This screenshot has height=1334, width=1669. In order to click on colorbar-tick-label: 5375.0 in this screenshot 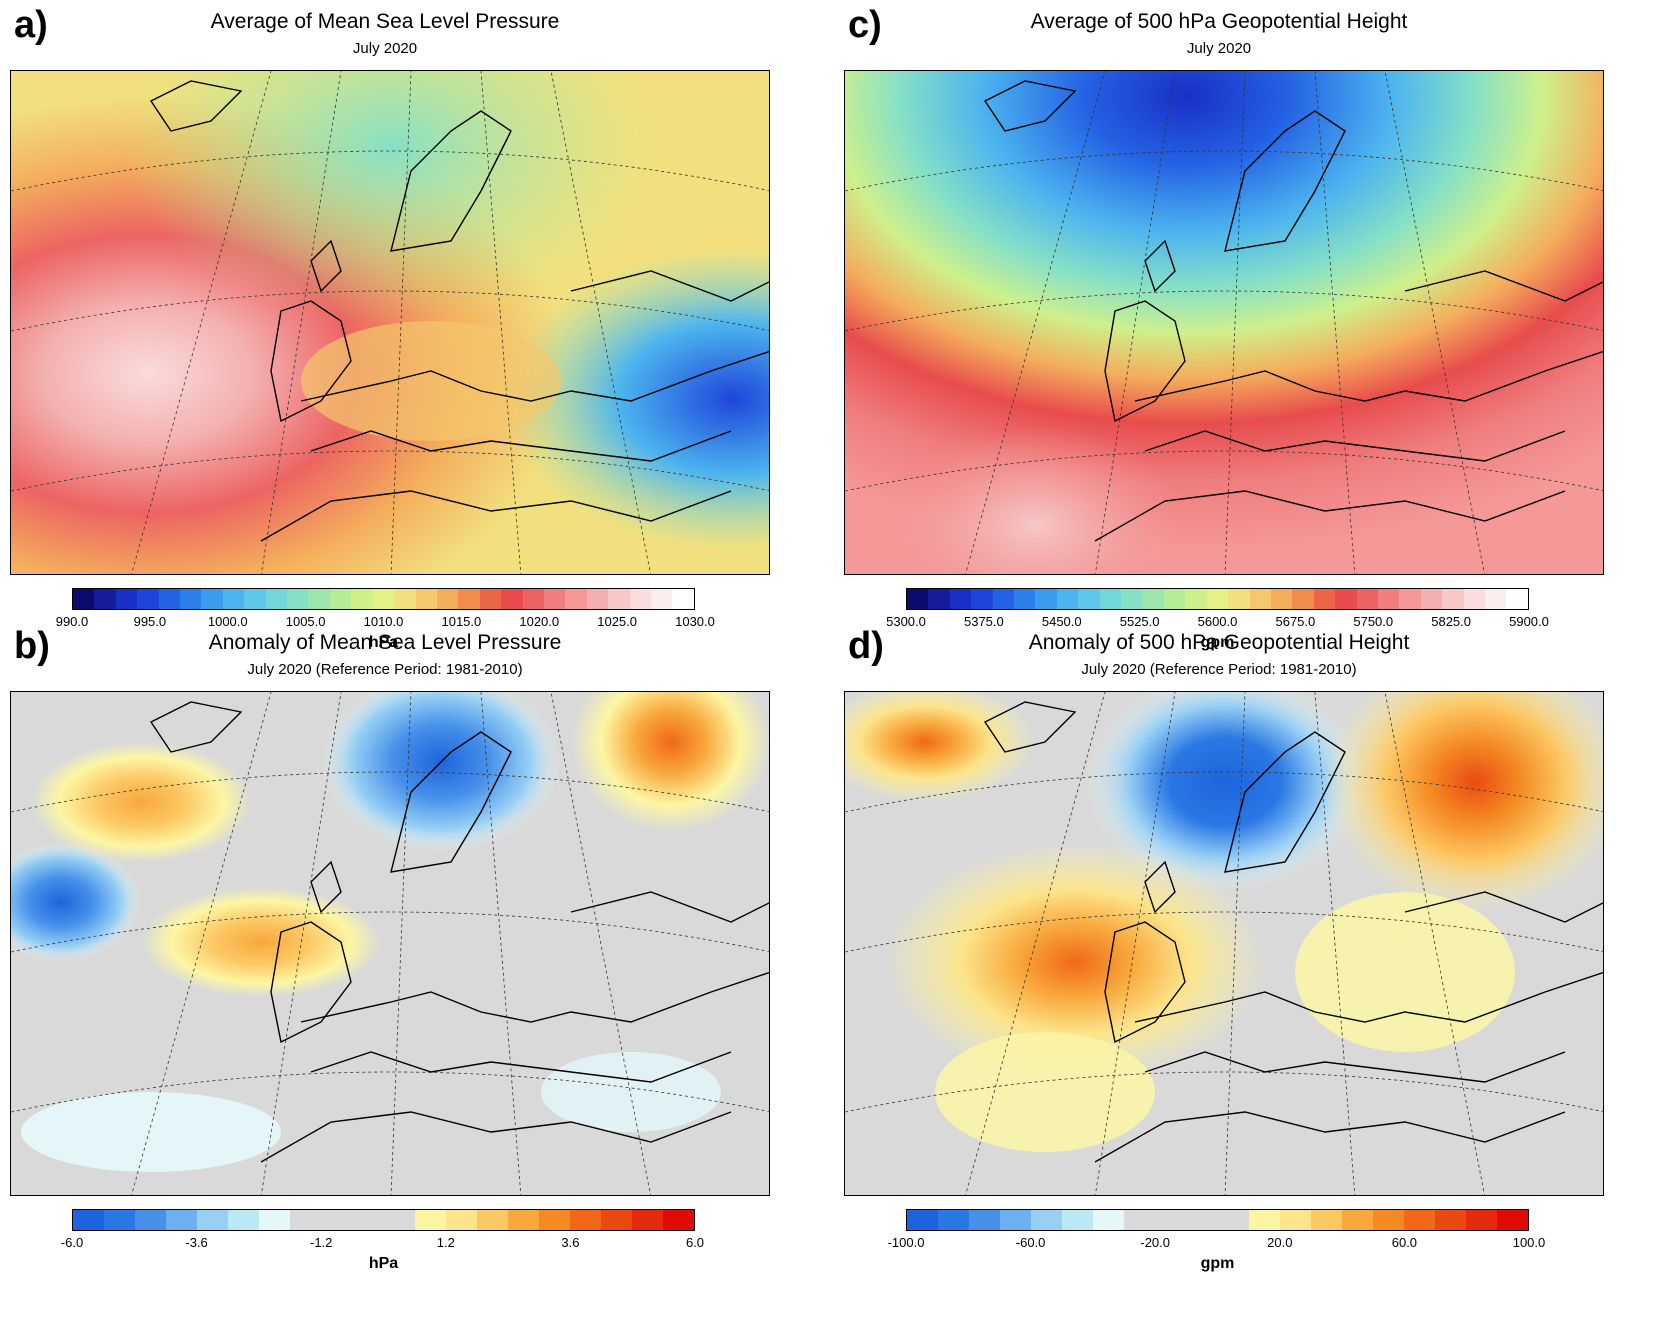, I will do `click(983, 621)`.